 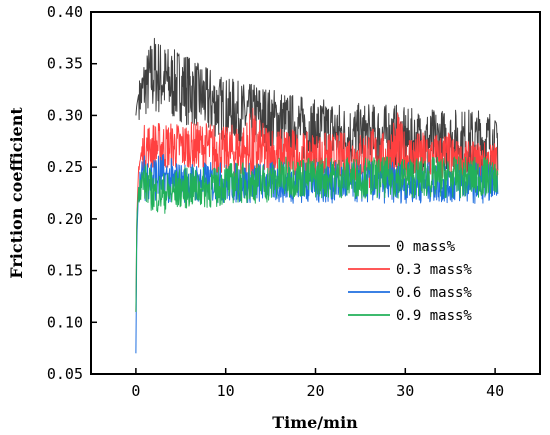 What do you see at coordinates (65, 115) in the screenshot?
I see `y-tick-label: 0.30` at bounding box center [65, 115].